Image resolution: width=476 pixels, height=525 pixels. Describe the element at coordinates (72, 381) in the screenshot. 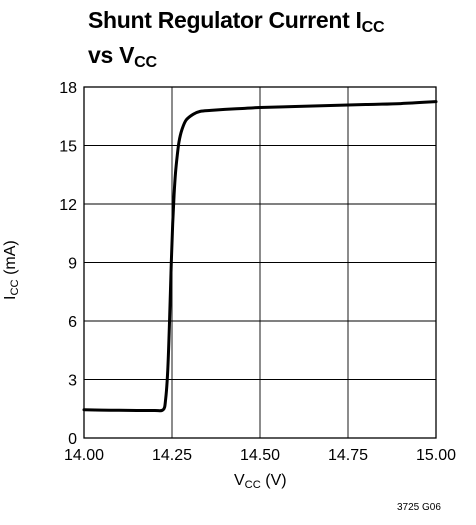

I see `y-tick-label: 3` at that location.